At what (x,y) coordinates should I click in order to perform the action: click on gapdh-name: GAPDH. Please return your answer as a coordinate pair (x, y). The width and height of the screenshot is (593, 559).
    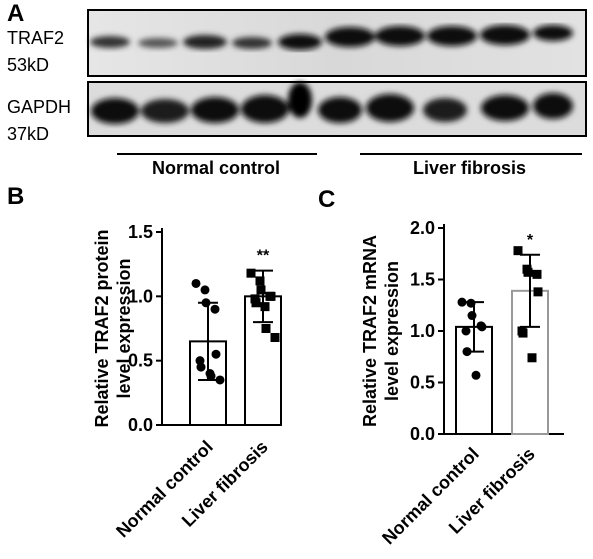
    Looking at the image, I should click on (39, 107).